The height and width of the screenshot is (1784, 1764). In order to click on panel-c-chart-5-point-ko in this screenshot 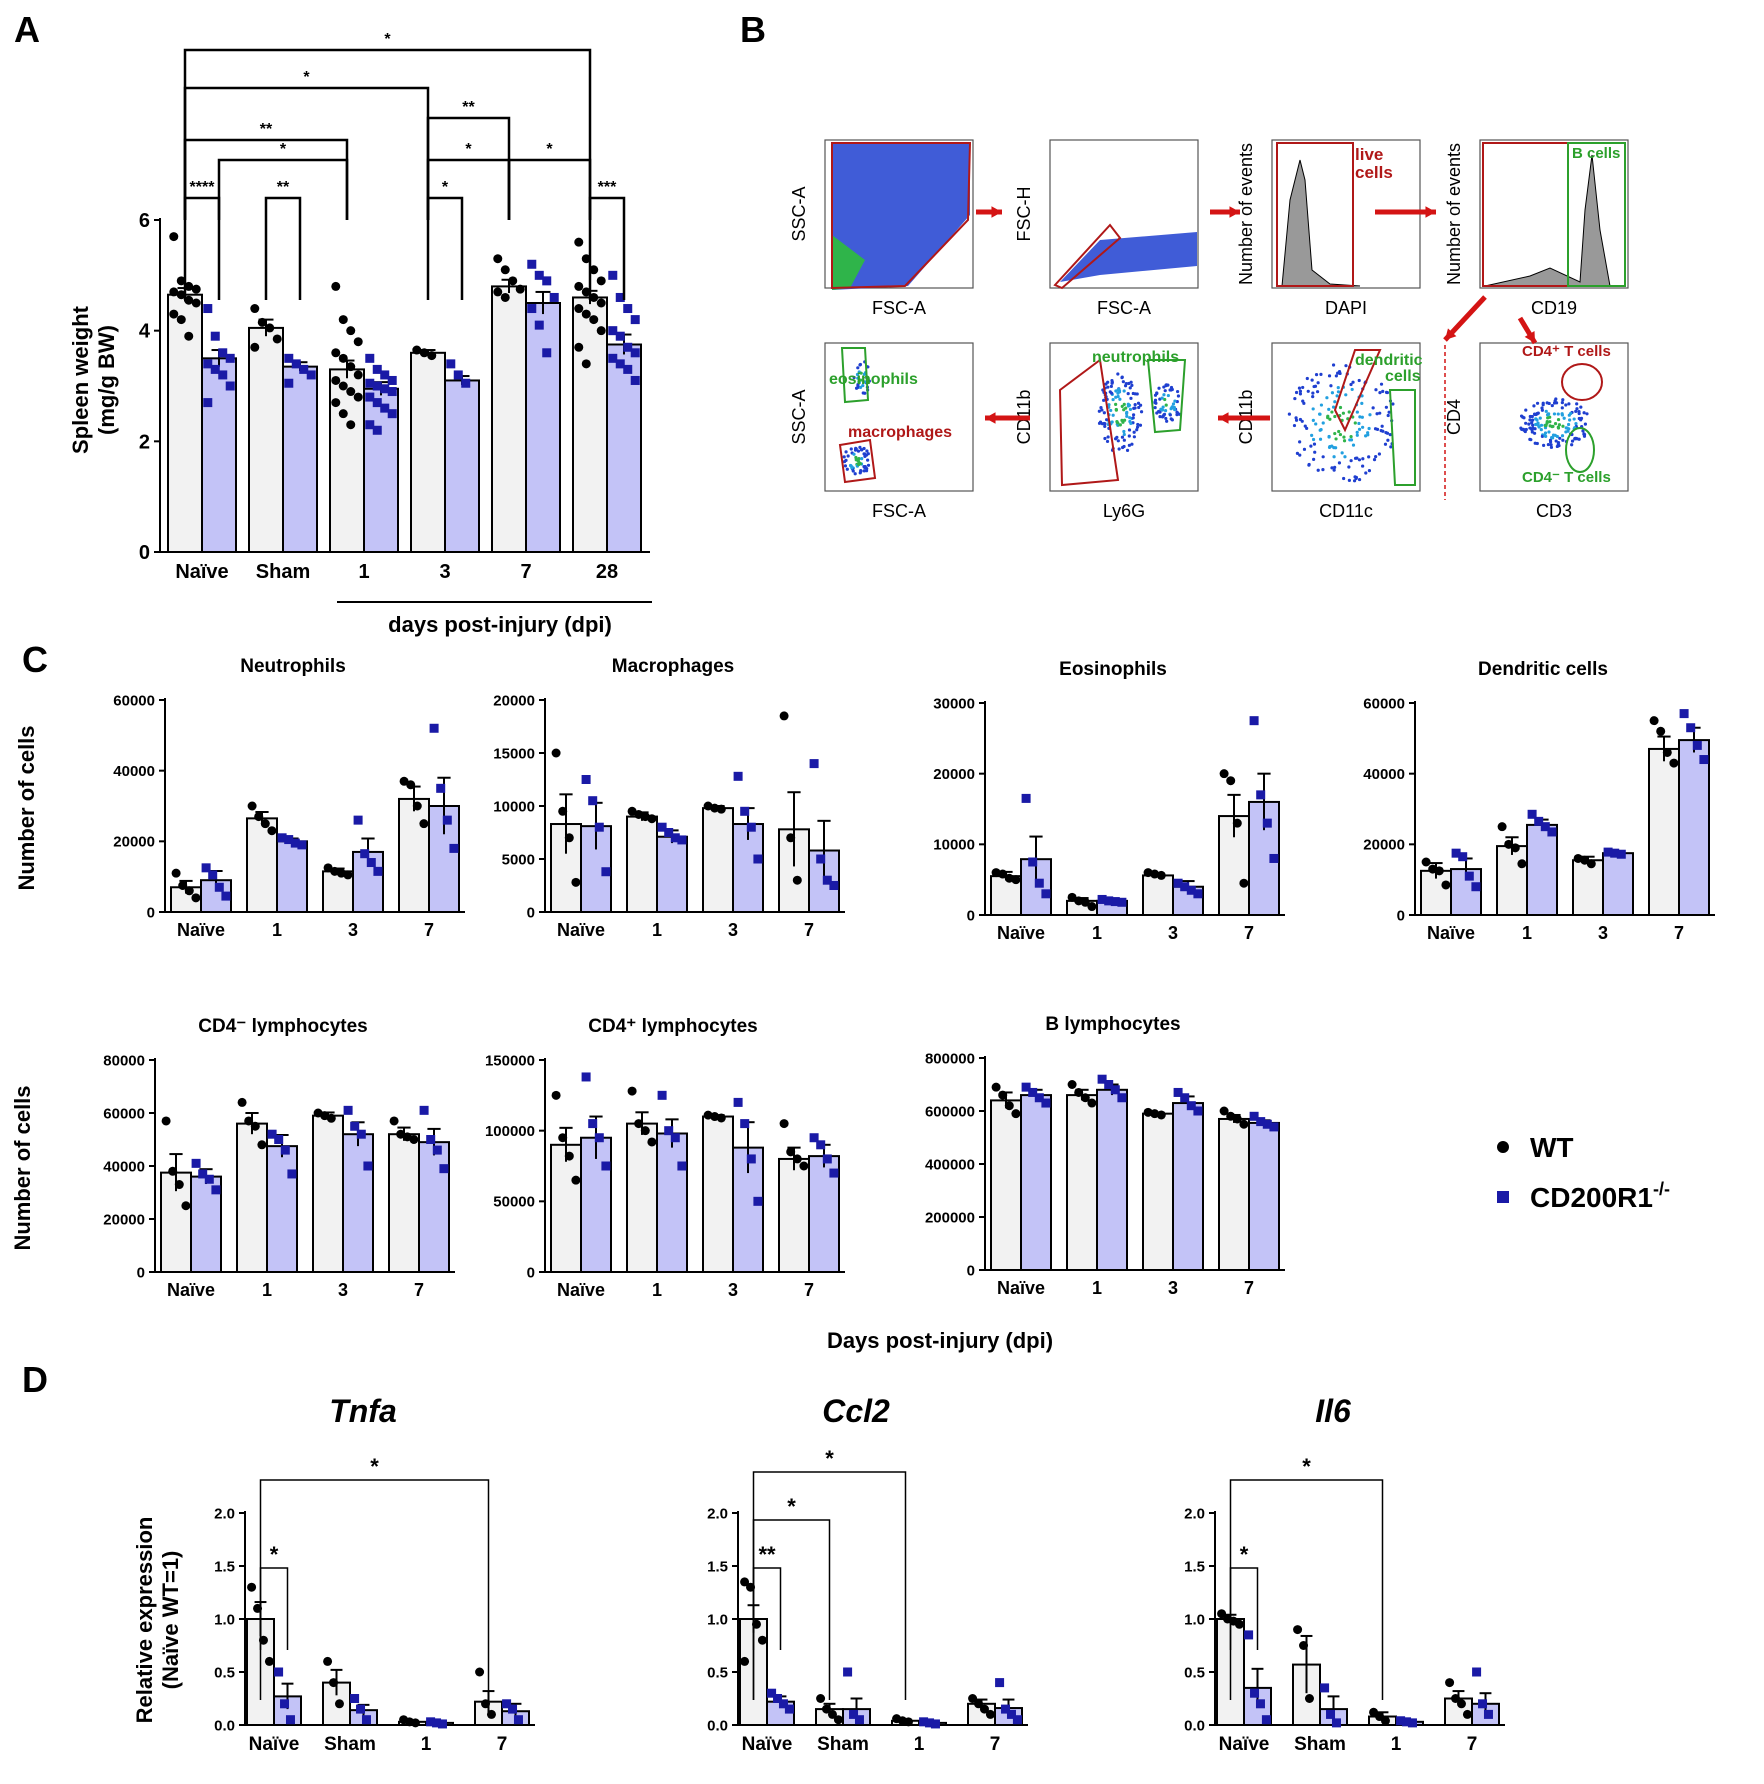, I will do `click(834, 1173)`.